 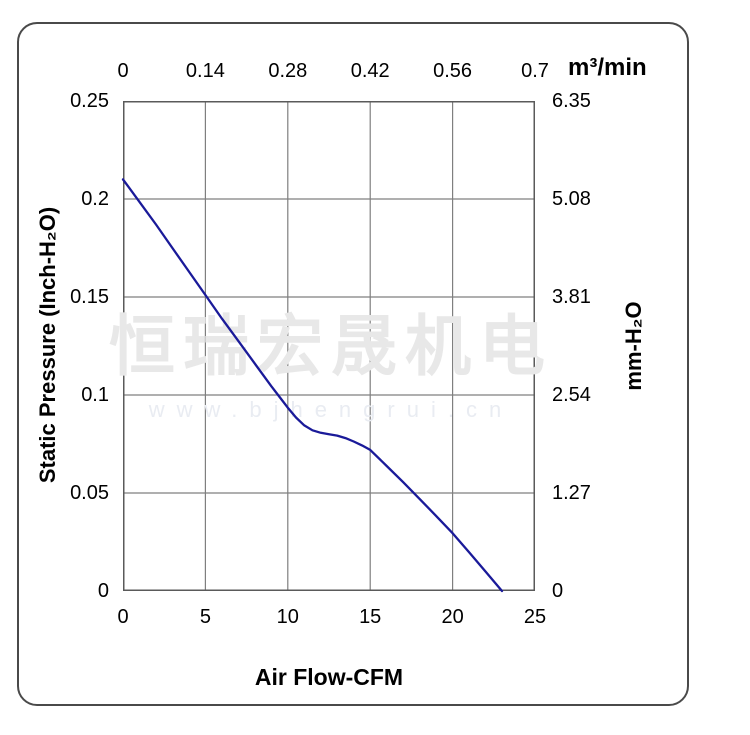 I want to click on right-tick-label: 6.35, so click(x=571, y=101).